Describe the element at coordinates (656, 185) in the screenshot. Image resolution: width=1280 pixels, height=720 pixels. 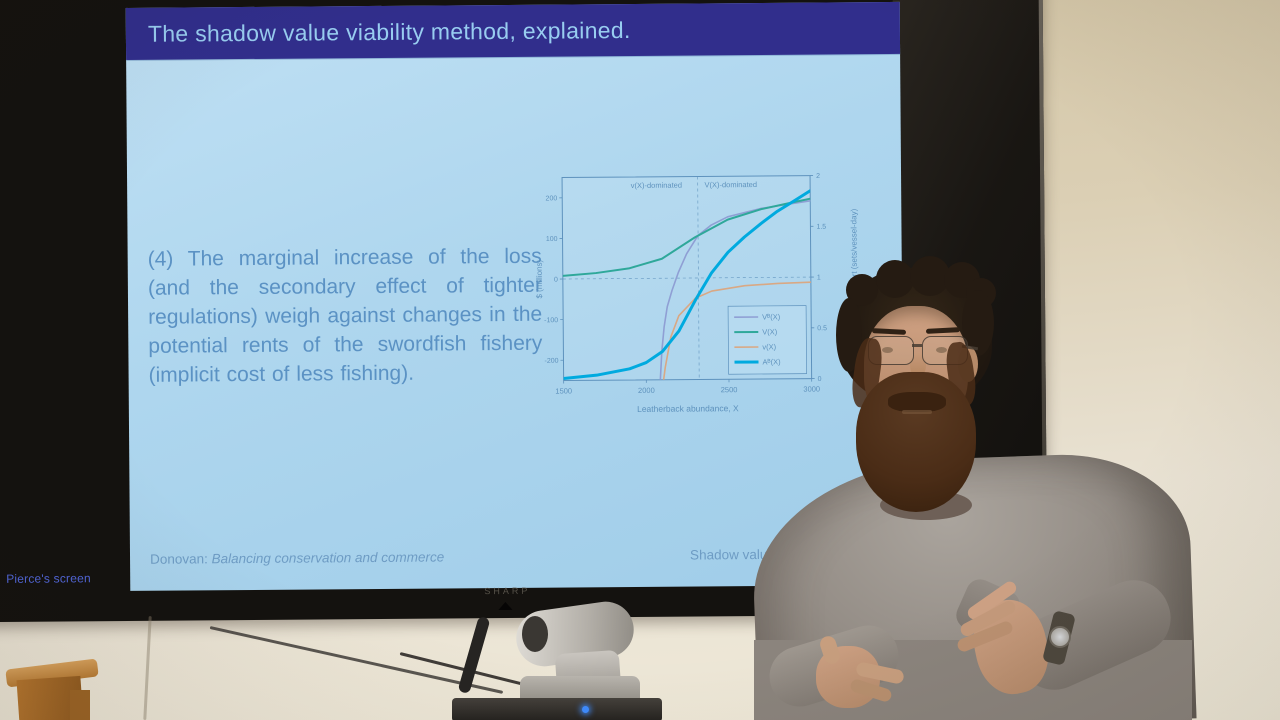
I see `svg-text: v(X)-dominated` at that location.